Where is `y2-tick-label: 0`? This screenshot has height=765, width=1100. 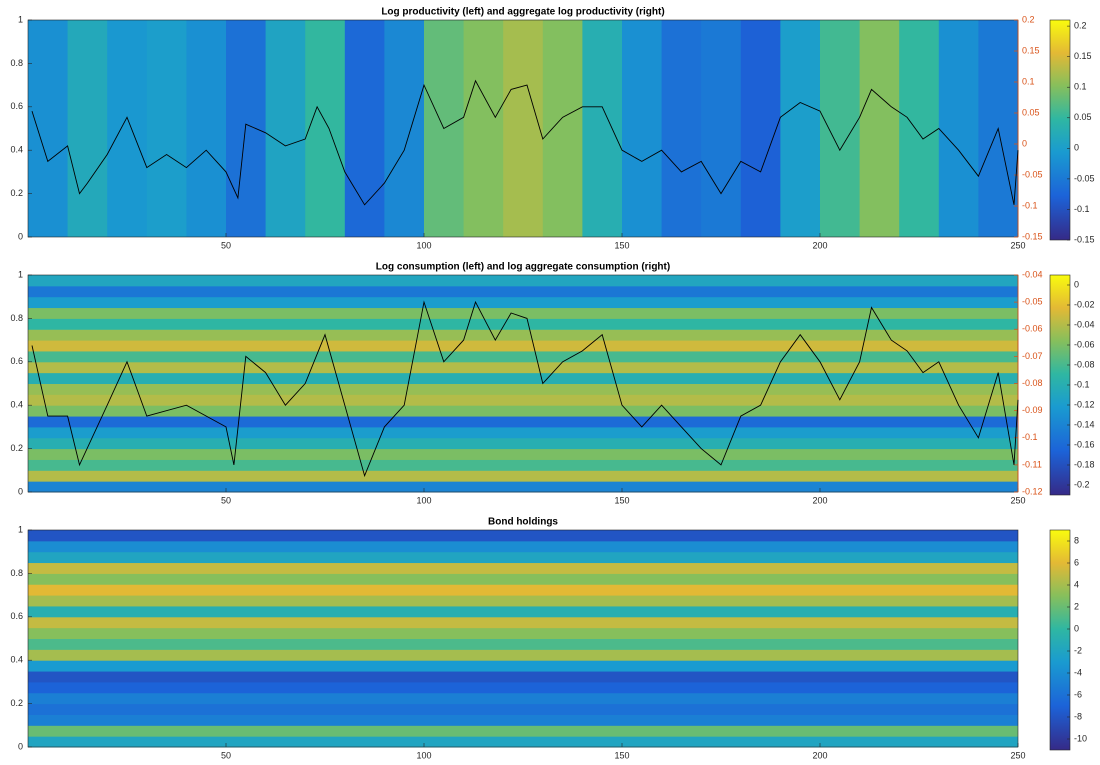
y2-tick-label: 0 is located at coordinates (1024, 143).